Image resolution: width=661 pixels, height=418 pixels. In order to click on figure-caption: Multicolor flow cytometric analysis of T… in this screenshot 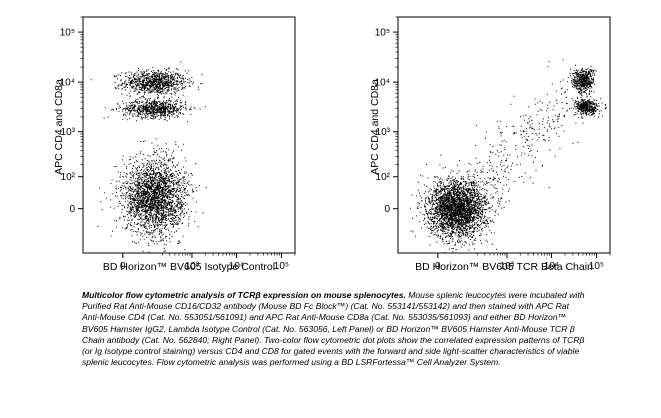, I will do `click(334, 329)`.